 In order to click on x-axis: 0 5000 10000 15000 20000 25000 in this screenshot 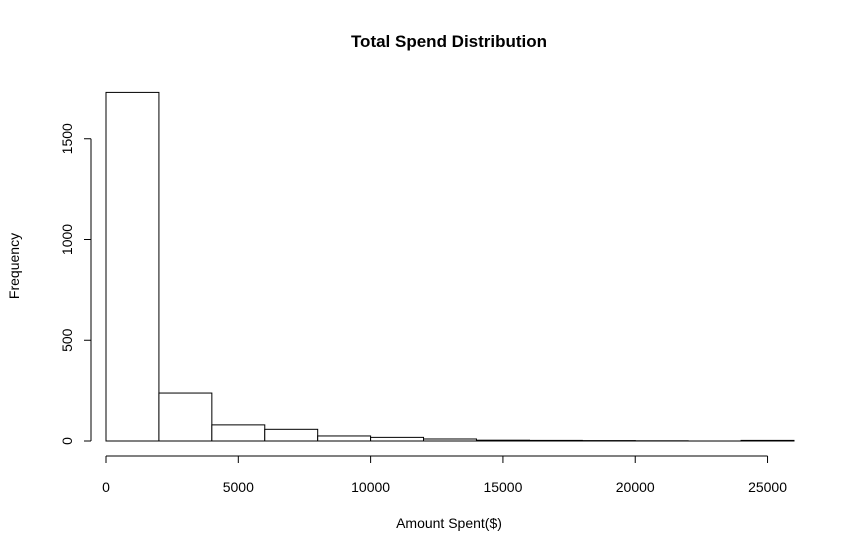, I will do `click(444, 475)`.